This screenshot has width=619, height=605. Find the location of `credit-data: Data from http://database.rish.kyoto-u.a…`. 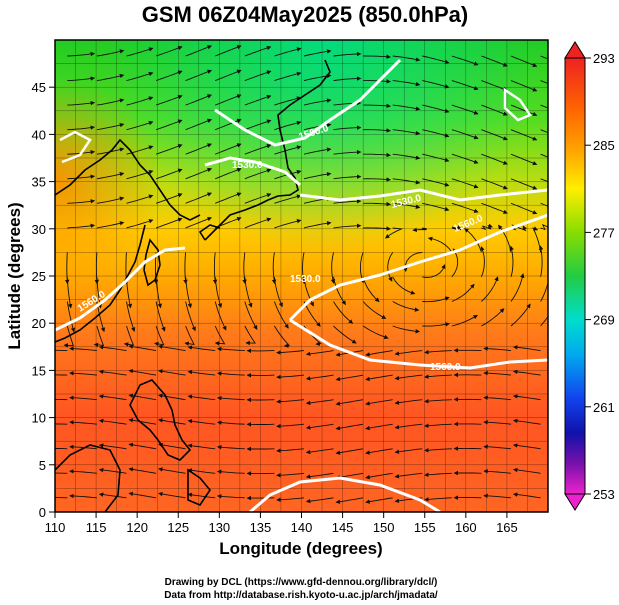

credit-data: Data from http://database.rish.kyoto-u.a… is located at coordinates (301, 595).